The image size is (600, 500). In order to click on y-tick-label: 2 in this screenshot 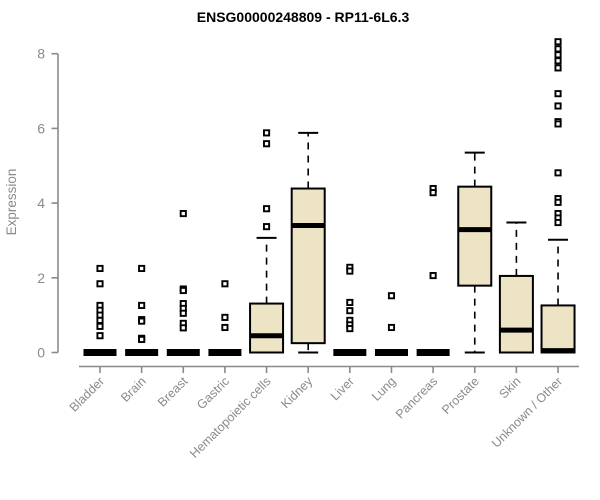, I will do `click(41, 278)`.